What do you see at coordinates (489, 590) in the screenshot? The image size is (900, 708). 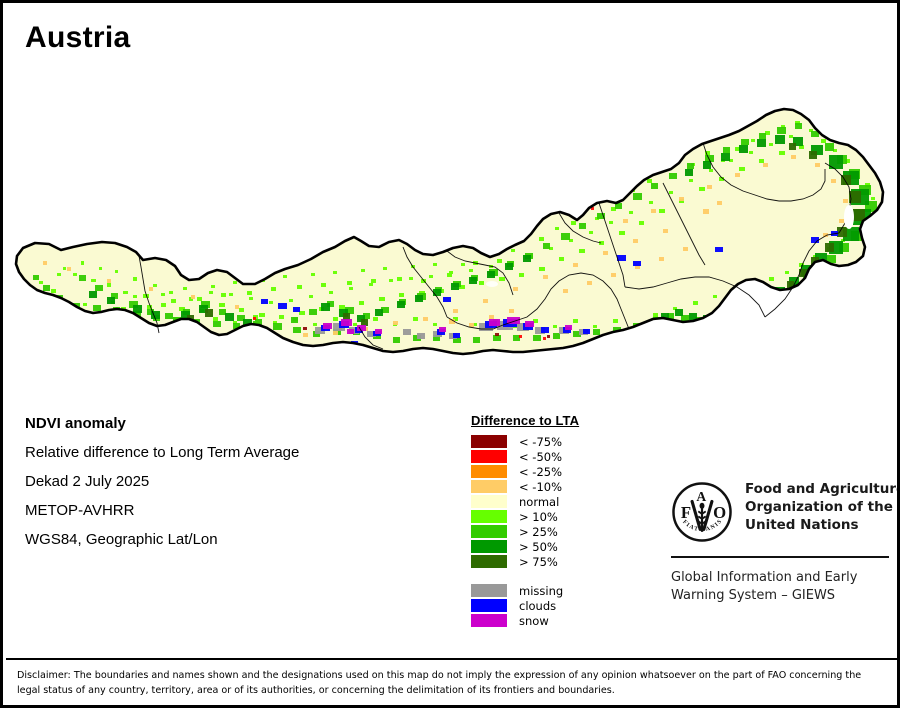 I see `legend-swatch-missing` at bounding box center [489, 590].